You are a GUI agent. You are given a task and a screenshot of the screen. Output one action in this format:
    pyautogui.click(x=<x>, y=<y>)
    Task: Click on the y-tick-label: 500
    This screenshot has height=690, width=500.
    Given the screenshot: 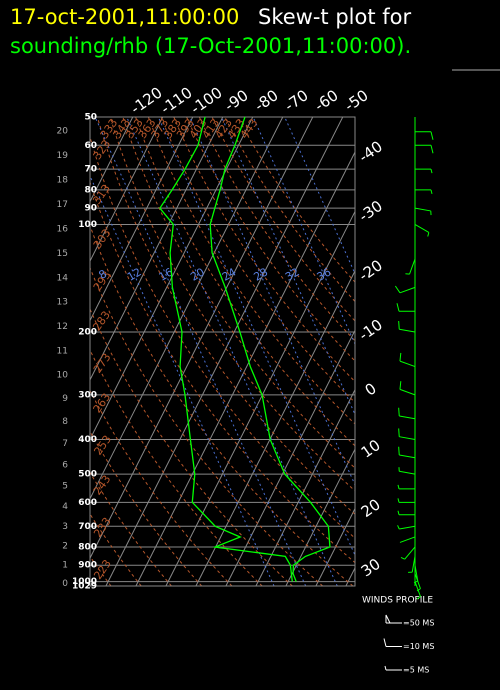 What is the action you would take?
    pyautogui.click(x=87, y=475)
    